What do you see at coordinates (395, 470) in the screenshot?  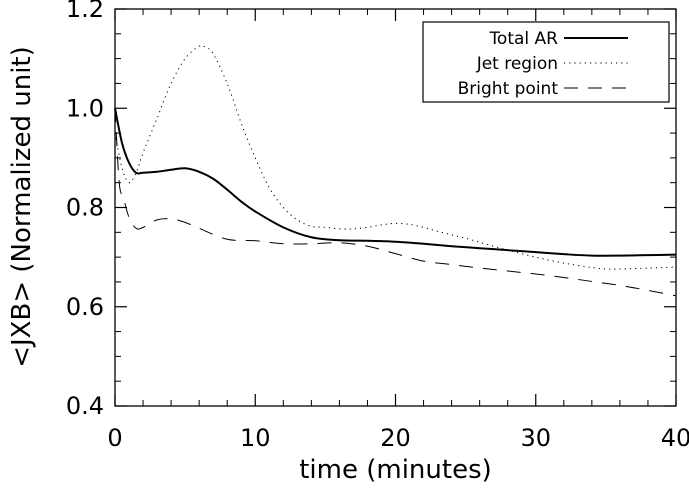 I see `x-axis-title: time (minutes)` at bounding box center [395, 470].